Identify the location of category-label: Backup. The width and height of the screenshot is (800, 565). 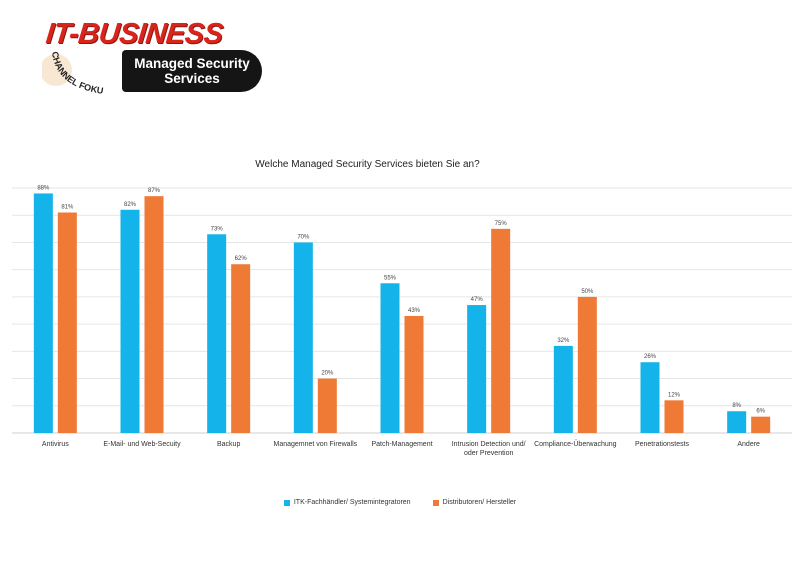
(228, 444).